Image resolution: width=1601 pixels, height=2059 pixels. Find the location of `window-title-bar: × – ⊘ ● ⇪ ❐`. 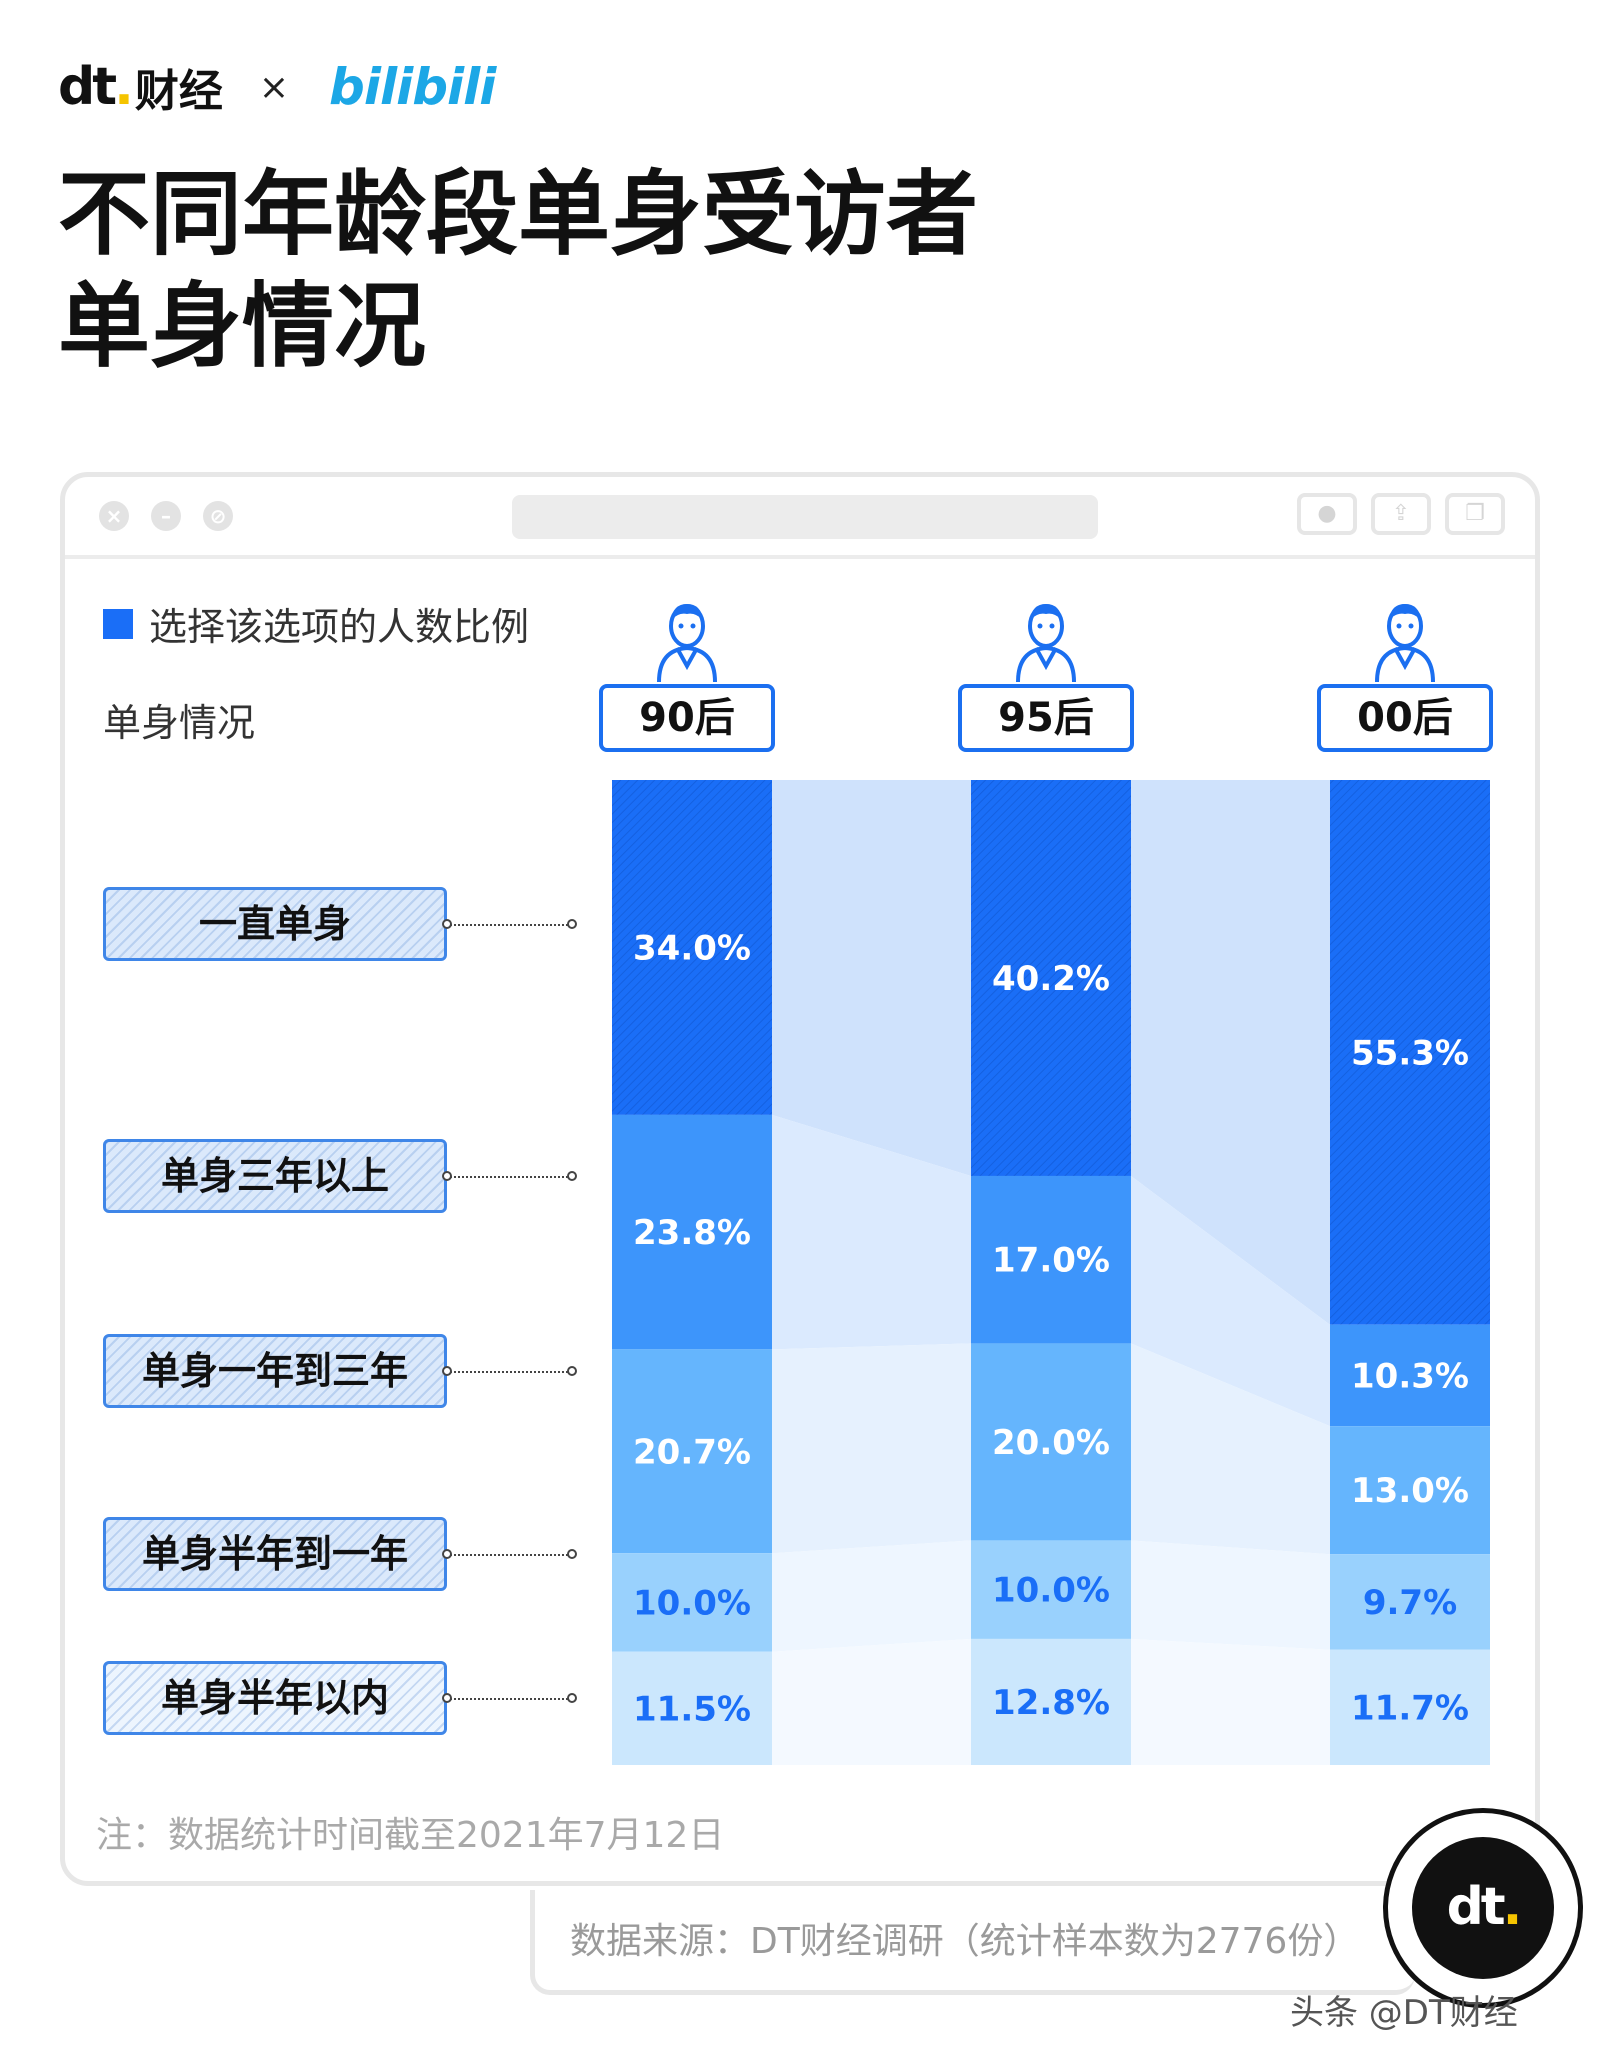

window-title-bar: × – ⊘ ● ⇪ ❐ is located at coordinates (800, 518).